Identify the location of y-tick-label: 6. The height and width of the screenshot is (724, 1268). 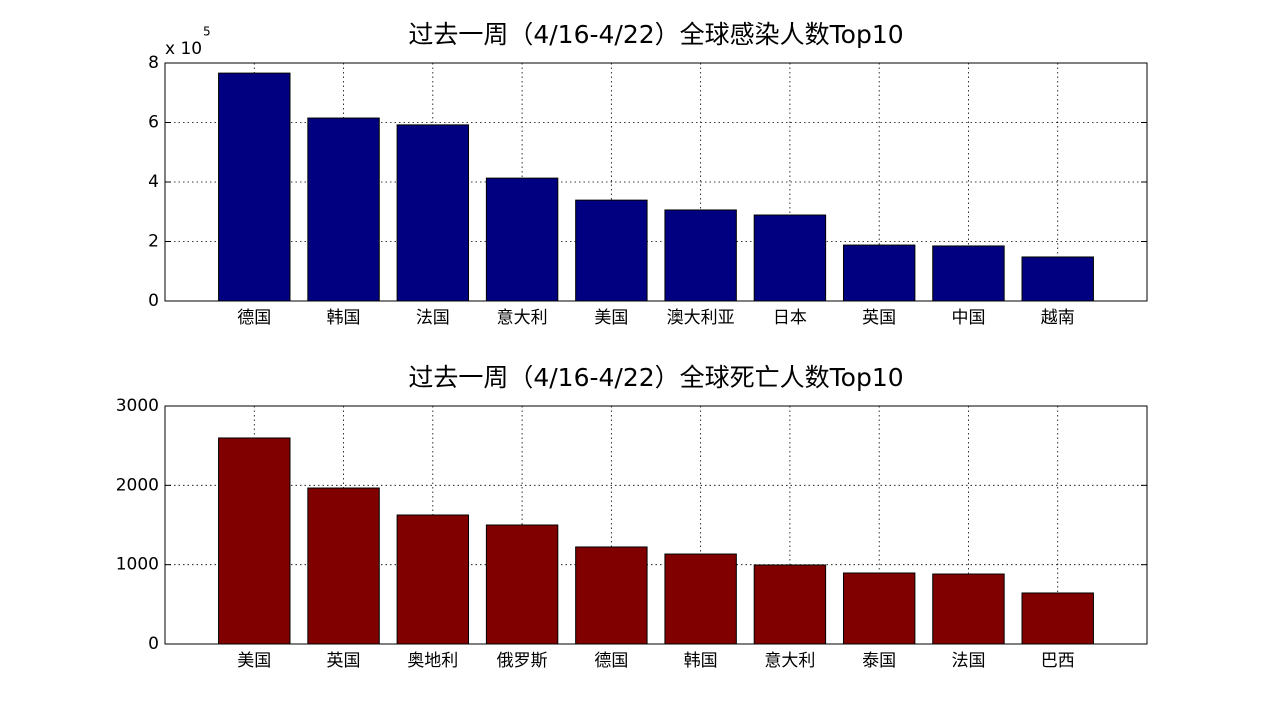
(153, 123).